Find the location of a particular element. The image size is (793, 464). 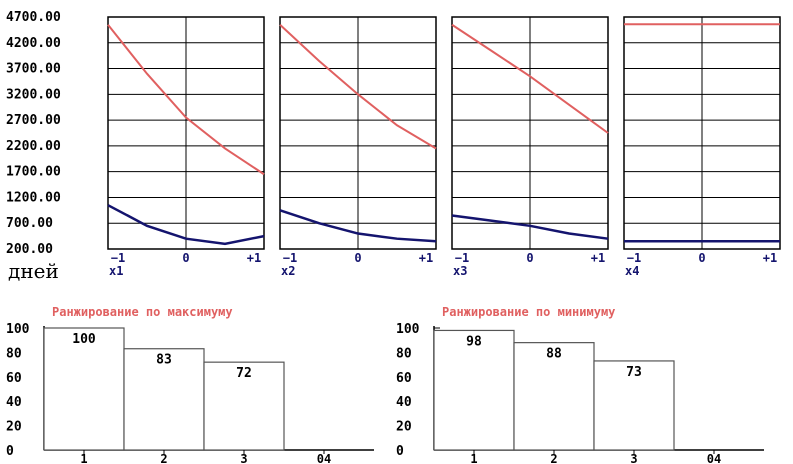

y-tick-label: 3200.00 is located at coordinates (33, 94).